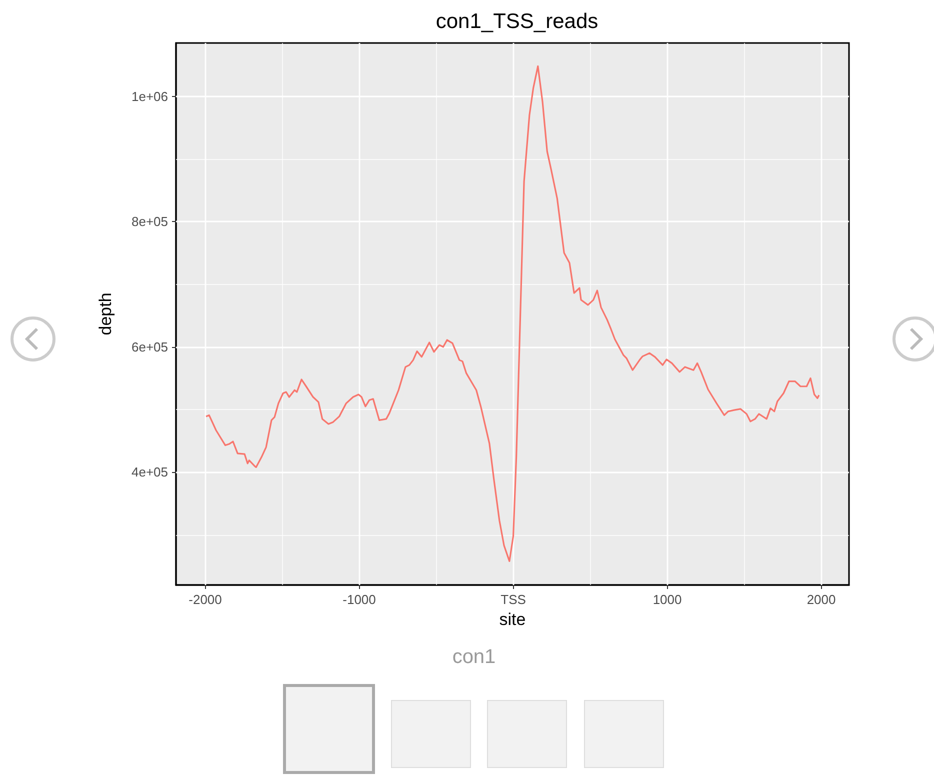 Image resolution: width=934 pixels, height=780 pixels. I want to click on x-tick-label: 2000, so click(821, 599).